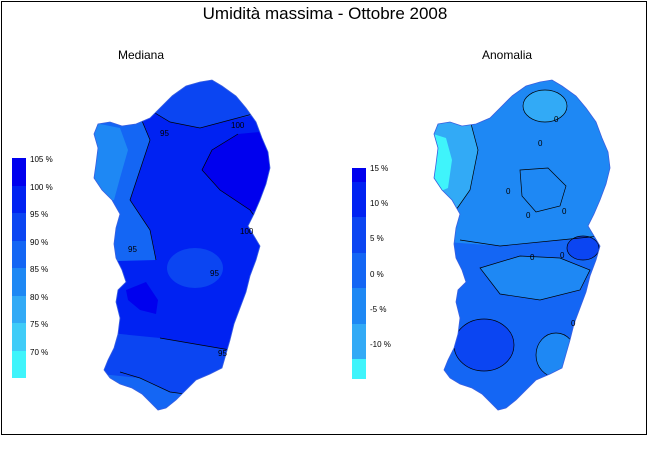 The height and width of the screenshot is (450, 650). What do you see at coordinates (379, 203) in the screenshot?
I see `legend-label: 10 %` at bounding box center [379, 203].